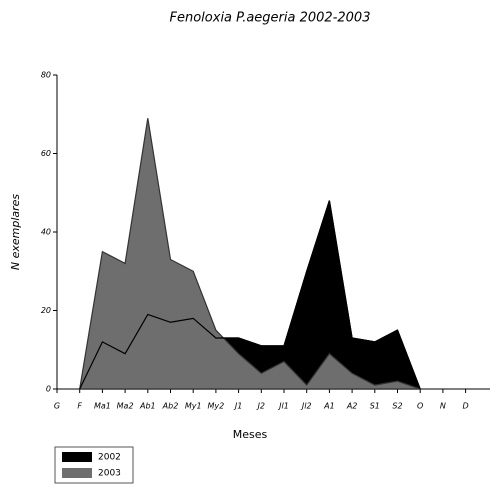  What do you see at coordinates (260, 406) in the screenshot?
I see `x-tick-label: J2` at bounding box center [260, 406].